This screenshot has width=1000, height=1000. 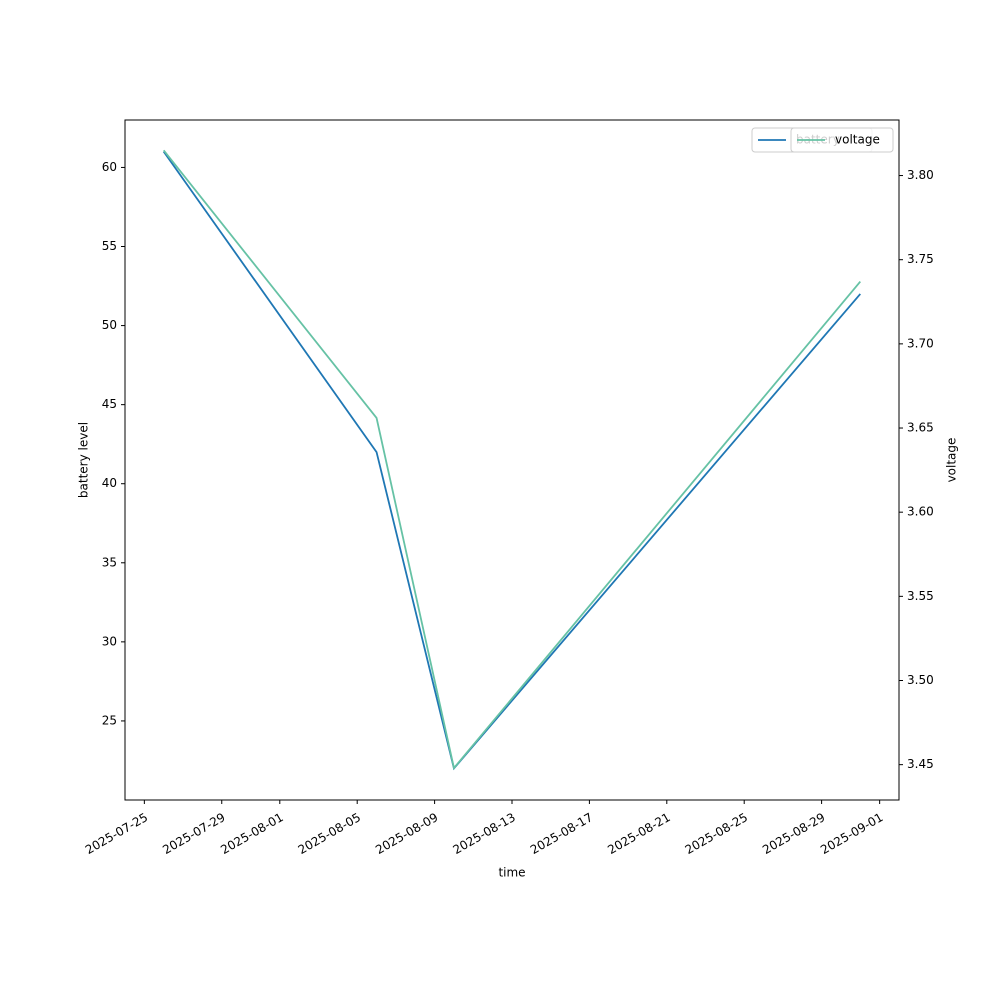 What do you see at coordinates (109, 167) in the screenshot?
I see `y-tick-label: 60` at bounding box center [109, 167].